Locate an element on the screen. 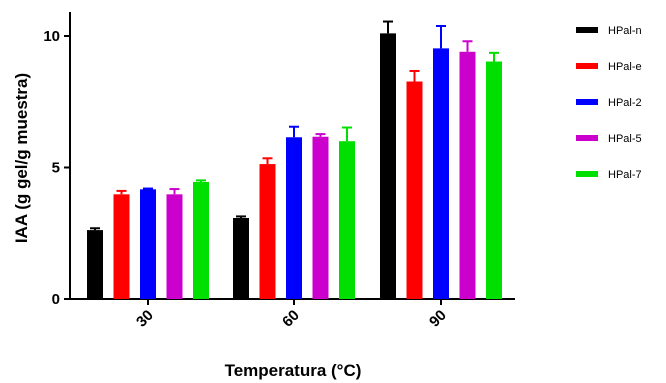 The height and width of the screenshot is (383, 666). y-tick-label: 10 is located at coordinates (51, 36).